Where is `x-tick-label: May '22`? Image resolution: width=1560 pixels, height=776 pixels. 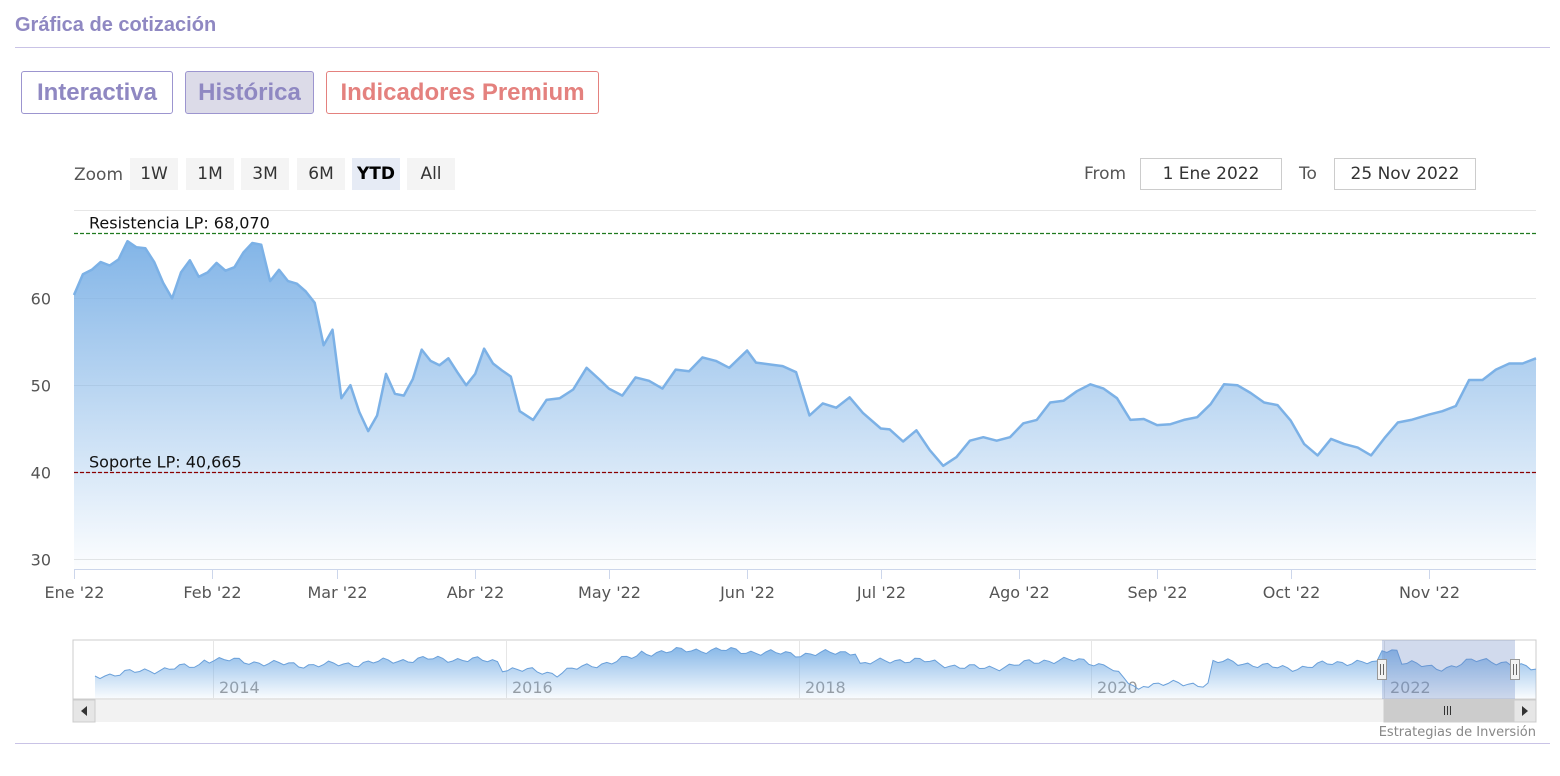
x-tick-label: May '22 is located at coordinates (609, 592).